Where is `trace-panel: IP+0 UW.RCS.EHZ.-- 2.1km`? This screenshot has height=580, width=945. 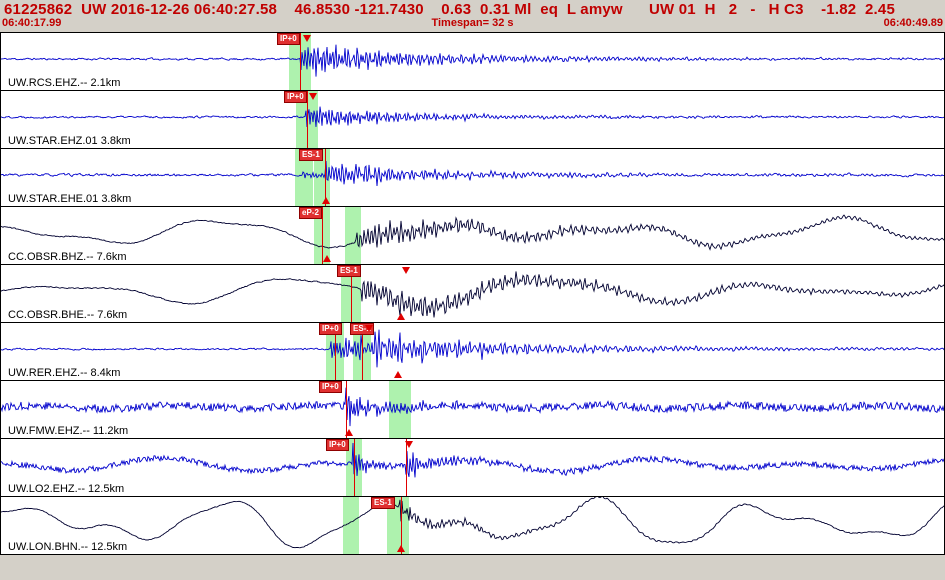 trace-panel: IP+0 UW.RCS.EHZ.-- 2.1km is located at coordinates (472, 62).